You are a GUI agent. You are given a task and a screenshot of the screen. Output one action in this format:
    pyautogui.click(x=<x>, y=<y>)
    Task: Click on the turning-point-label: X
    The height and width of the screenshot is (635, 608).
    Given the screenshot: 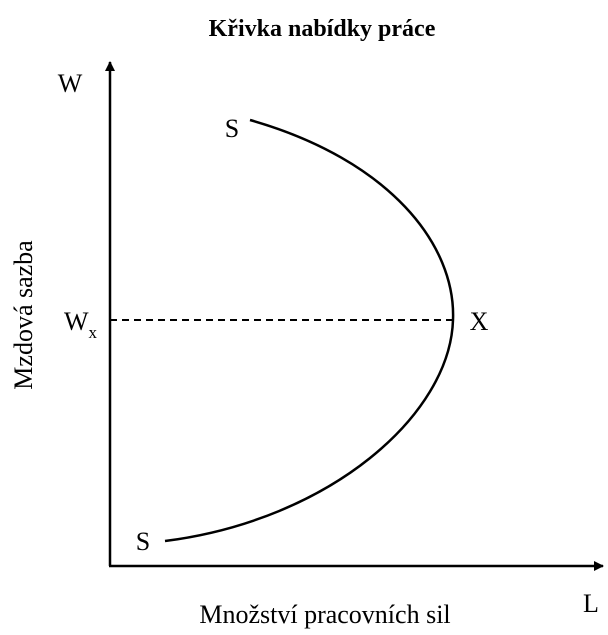 What is the action you would take?
    pyautogui.click(x=479, y=321)
    